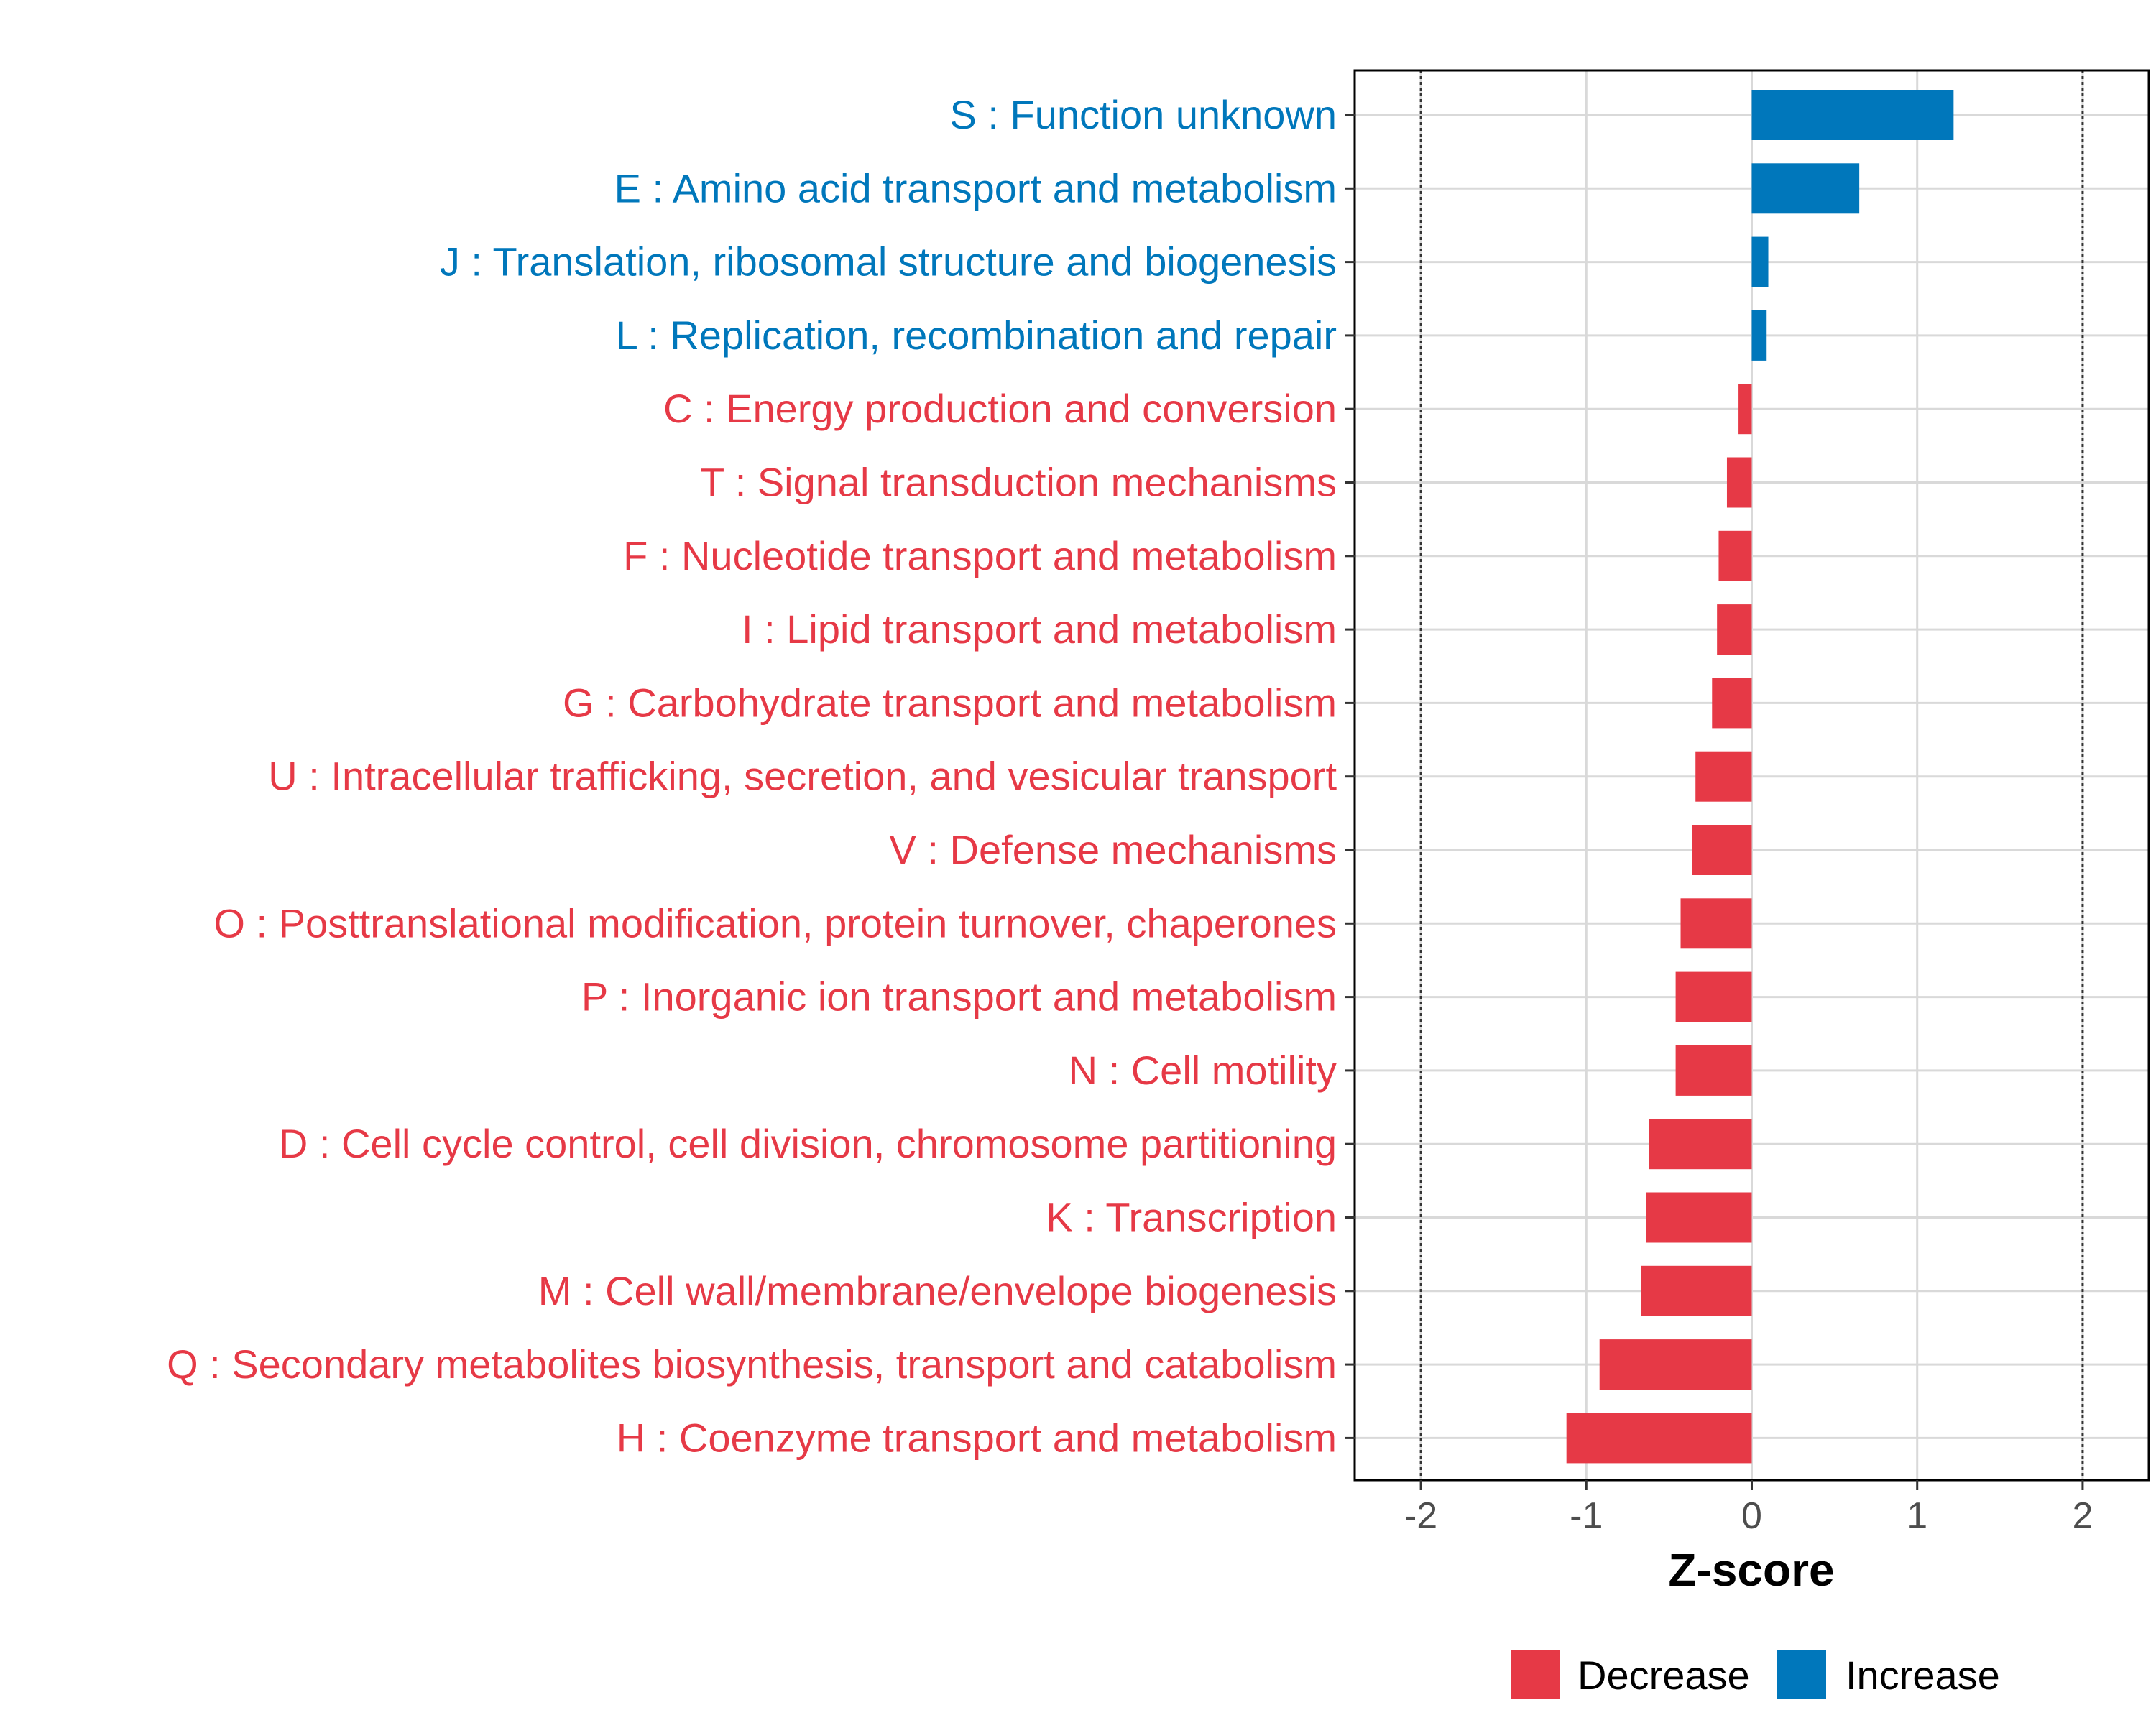  Describe the element at coordinates (1751, 1570) in the screenshot. I see `x-axis-title: Z-score` at that location.